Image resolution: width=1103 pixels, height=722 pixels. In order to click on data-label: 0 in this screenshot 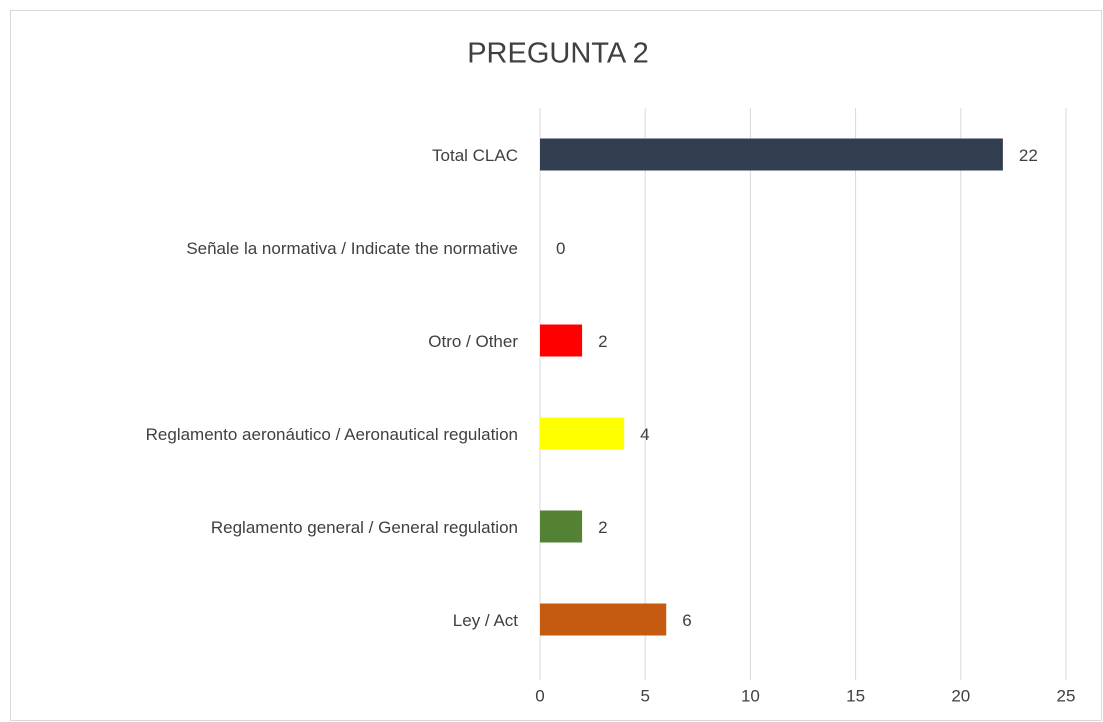, I will do `click(560, 248)`.